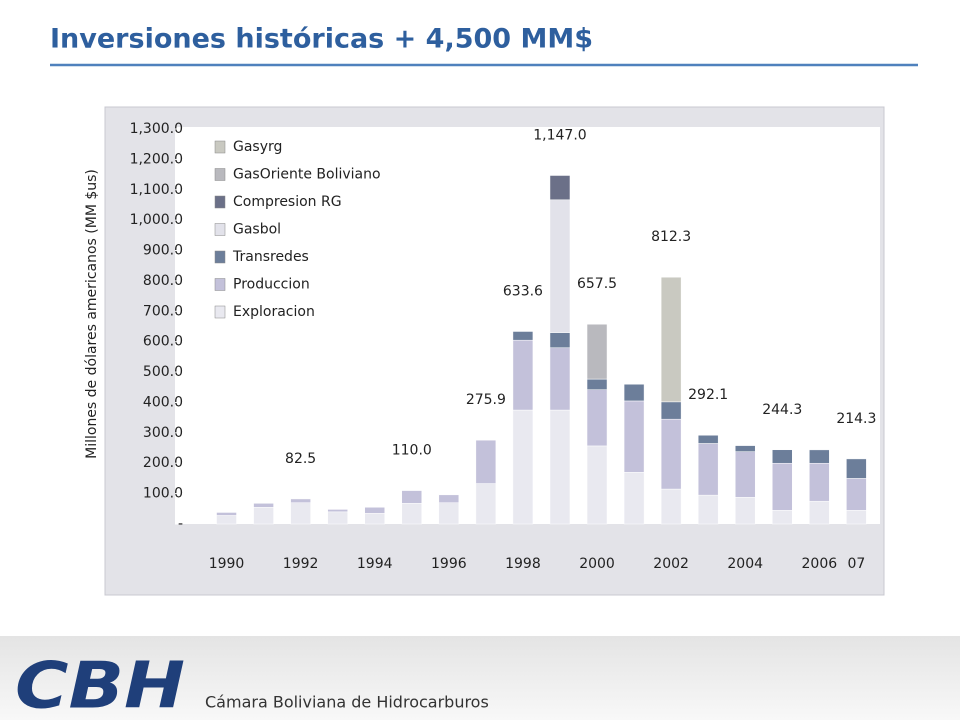  I want to click on y-tick-label: 400.0, so click(163, 402).